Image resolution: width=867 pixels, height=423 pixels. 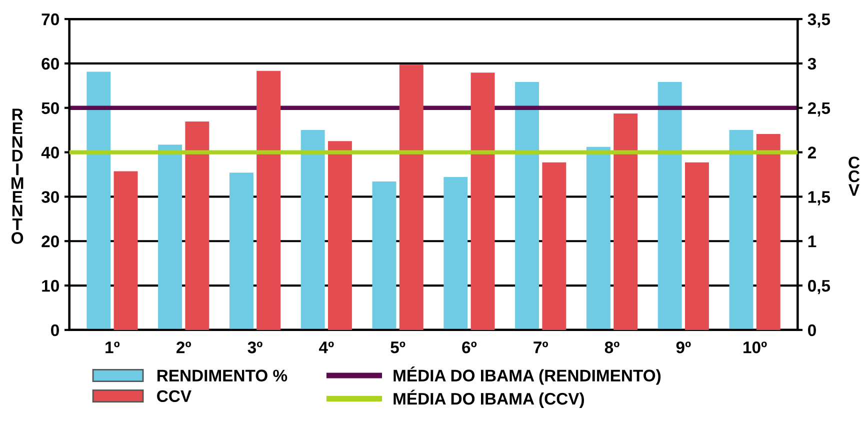 What do you see at coordinates (812, 64) in the screenshot?
I see `y2-tick-label: 3` at bounding box center [812, 64].